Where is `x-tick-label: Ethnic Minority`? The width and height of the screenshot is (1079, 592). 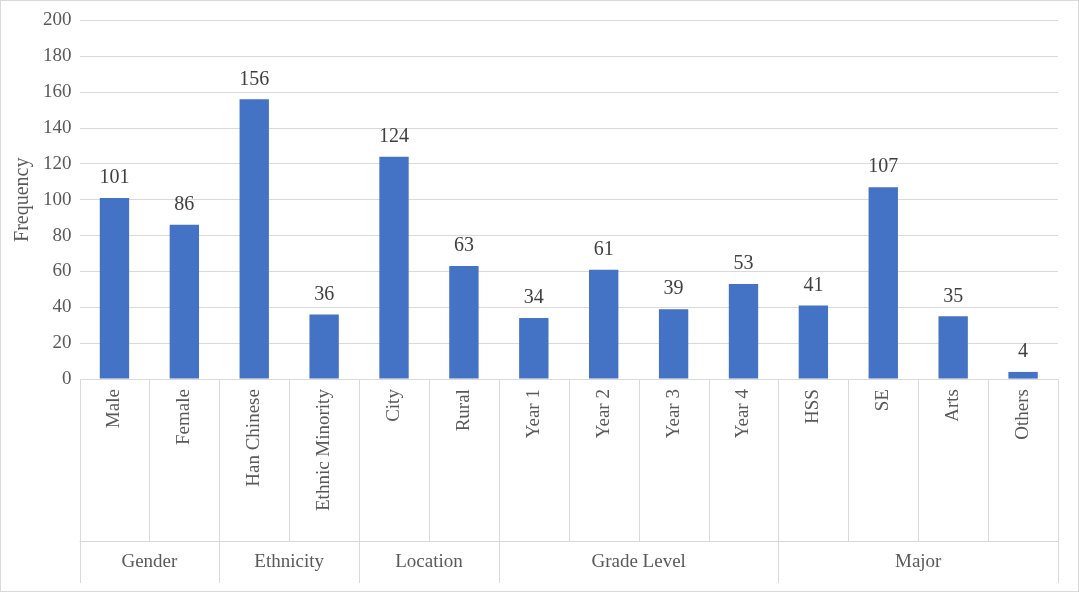 x-tick-label: Ethnic Minority is located at coordinates (323, 449).